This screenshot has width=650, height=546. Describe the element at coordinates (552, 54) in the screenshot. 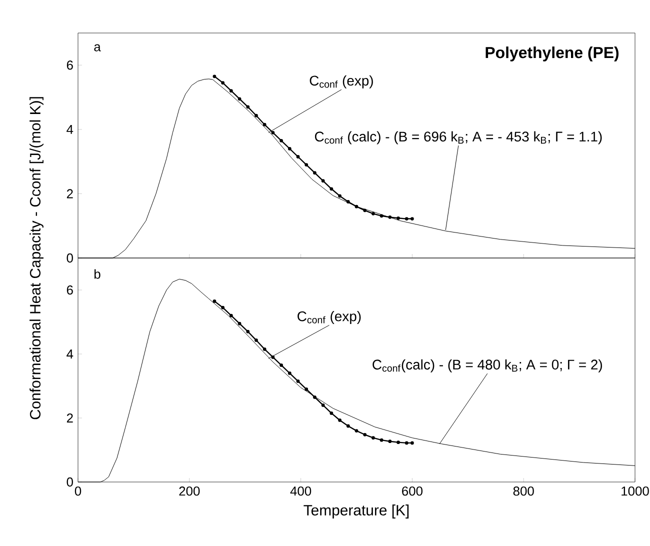

I see `text: Polyethylene (PE)` at that location.